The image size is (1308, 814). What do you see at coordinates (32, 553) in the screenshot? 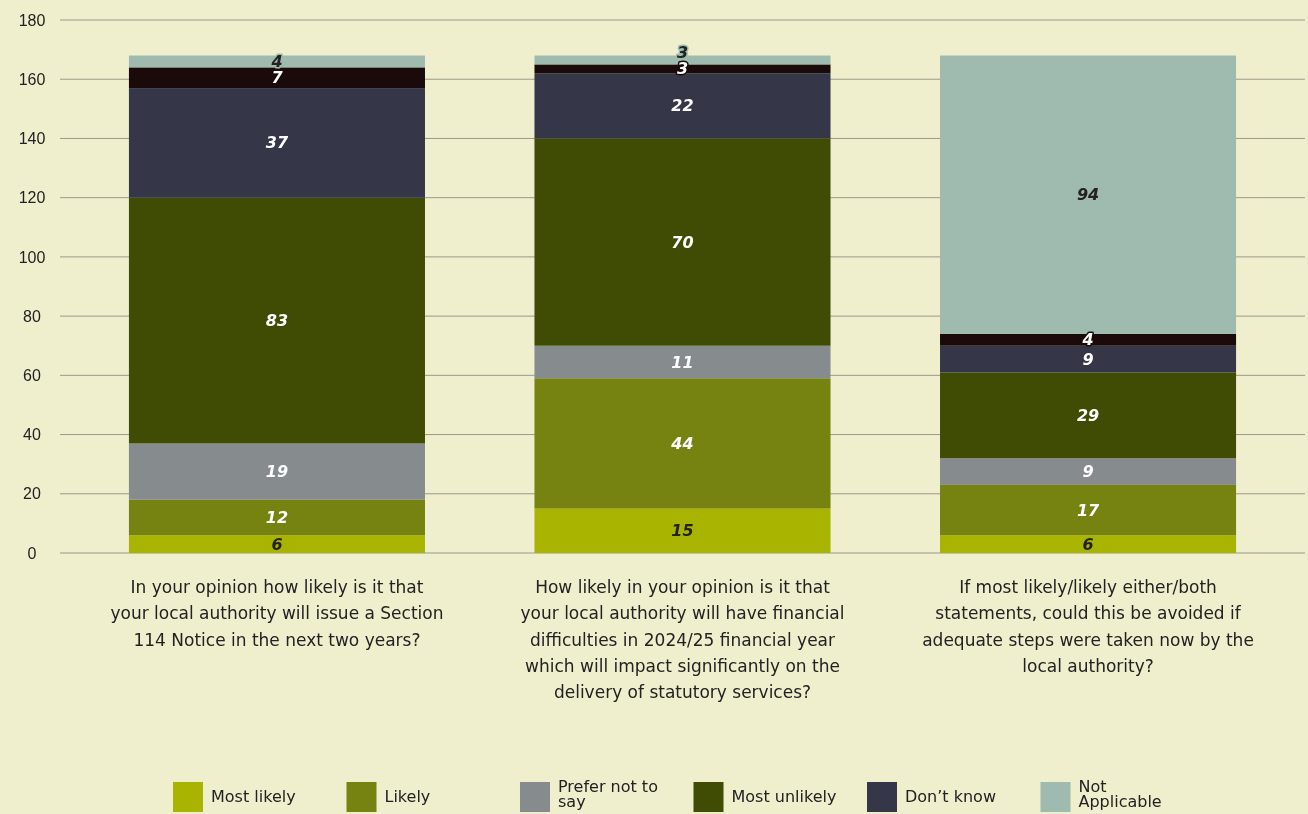
I see `y-tick-label: 0` at bounding box center [32, 553].